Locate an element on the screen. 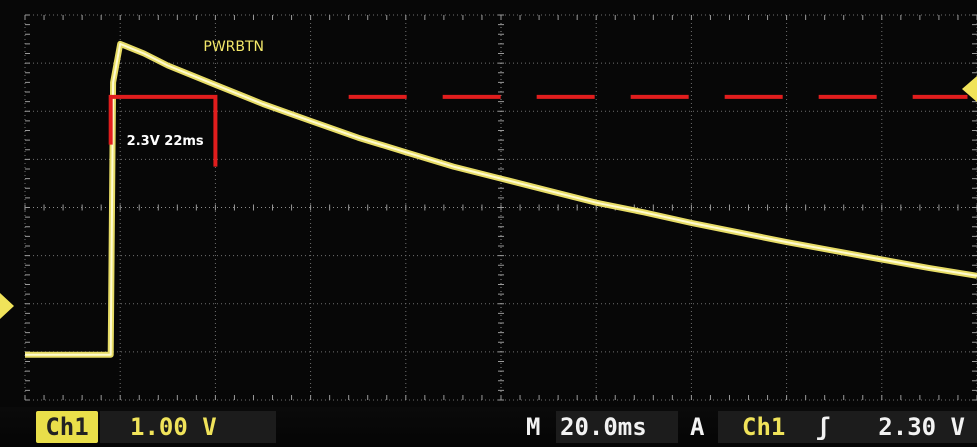 Image resolution: width=977 pixels, height=447 pixels. rising-edge-icon: ʃ is located at coordinates (823, 427).